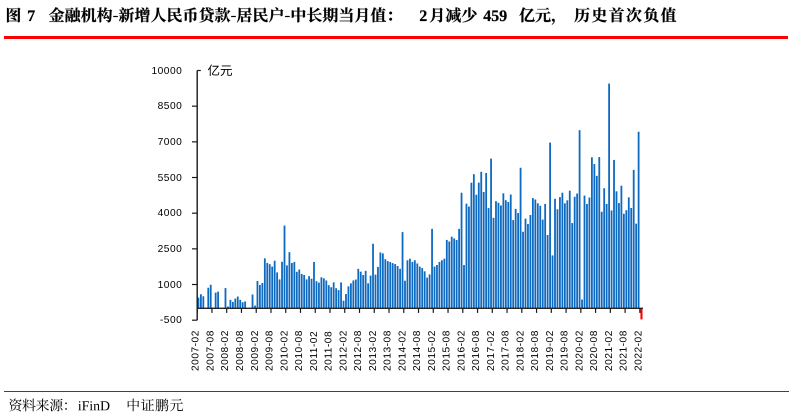 Image resolution: width=790 pixels, height=419 pixels. Describe the element at coordinates (550, 350) in the screenshot. I see `svg-text: 2019-02` at that location.